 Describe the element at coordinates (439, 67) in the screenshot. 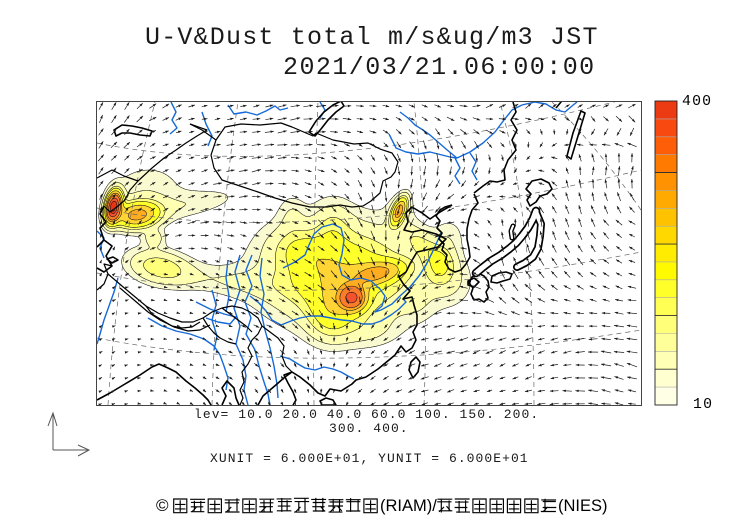

I see `svg-text: 2021/03/21.06:00:00` at that location.